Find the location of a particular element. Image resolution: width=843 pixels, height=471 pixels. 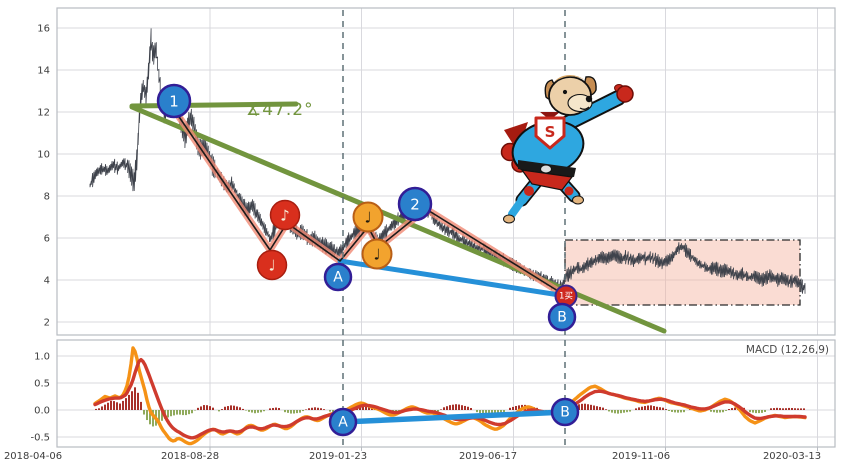

note-red-low: ♩ is located at coordinates (272, 265).